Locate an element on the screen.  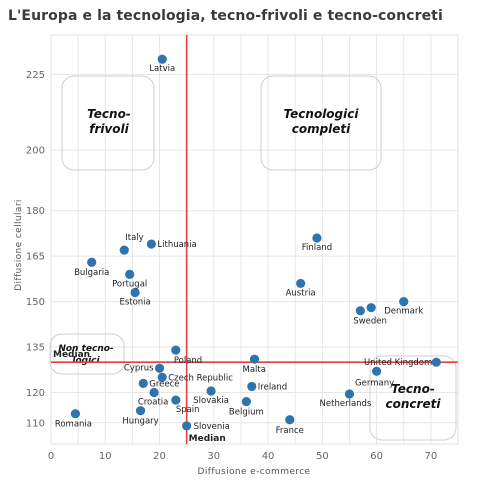
point-greece is located at coordinates (143, 383).